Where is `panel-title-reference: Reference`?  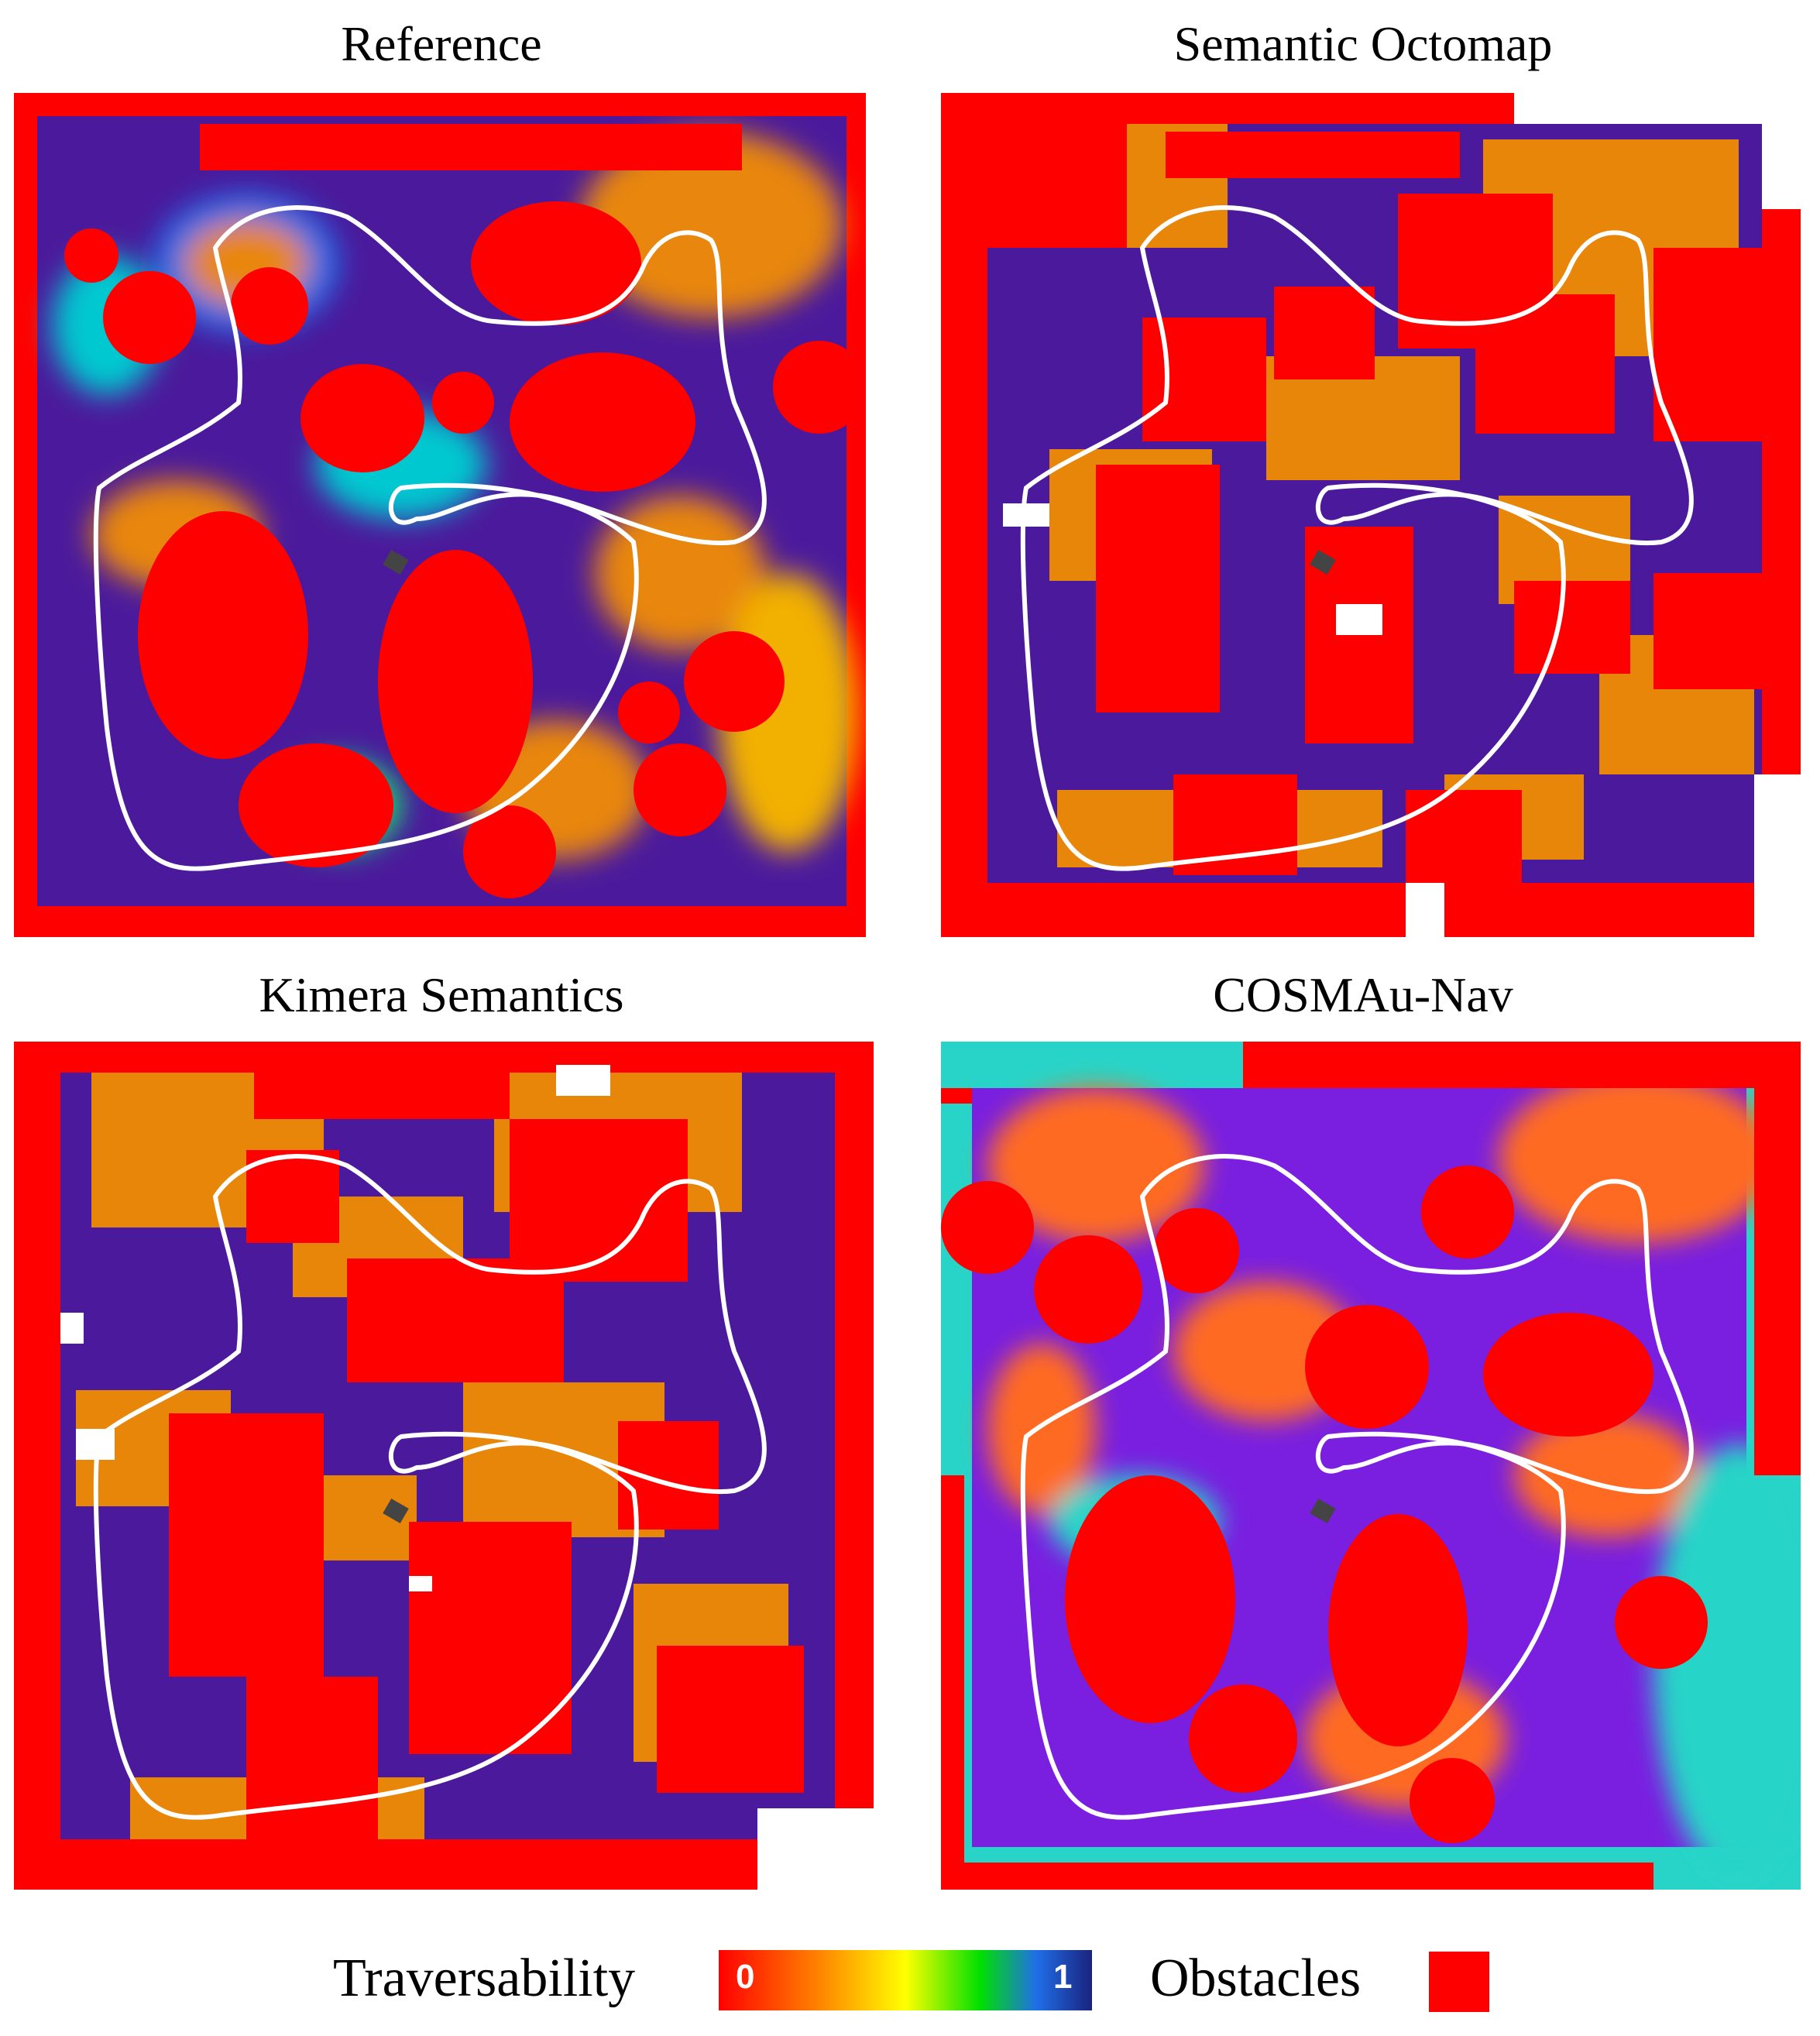
panel-title-reference: Reference is located at coordinates (441, 43).